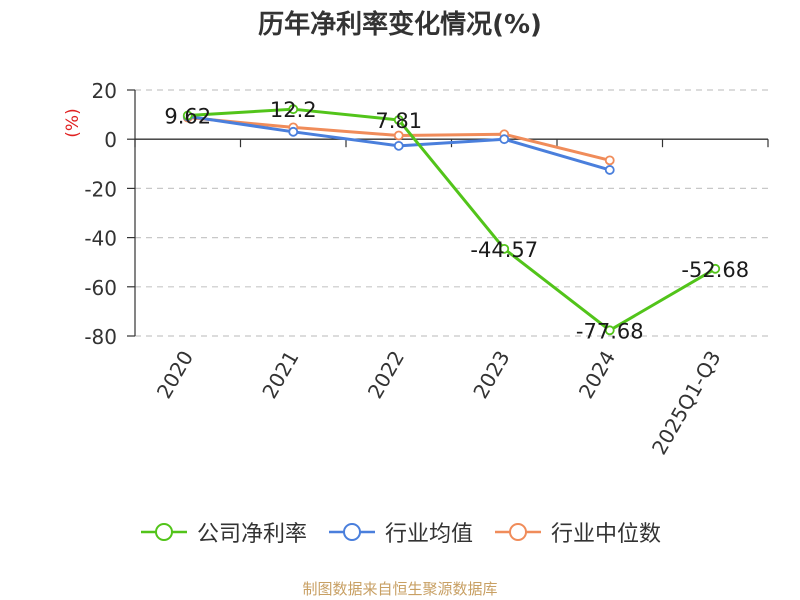  What do you see at coordinates (280, 375) in the screenshot?
I see `x-tick-label: 2021` at bounding box center [280, 375].